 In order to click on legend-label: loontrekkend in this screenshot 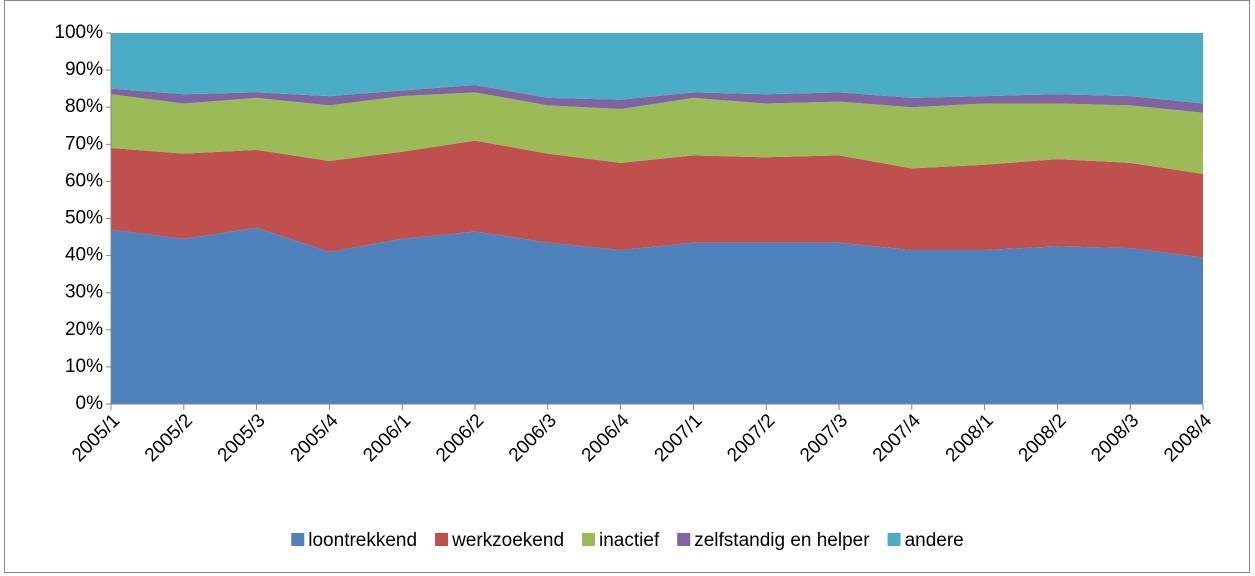, I will do `click(362, 540)`.